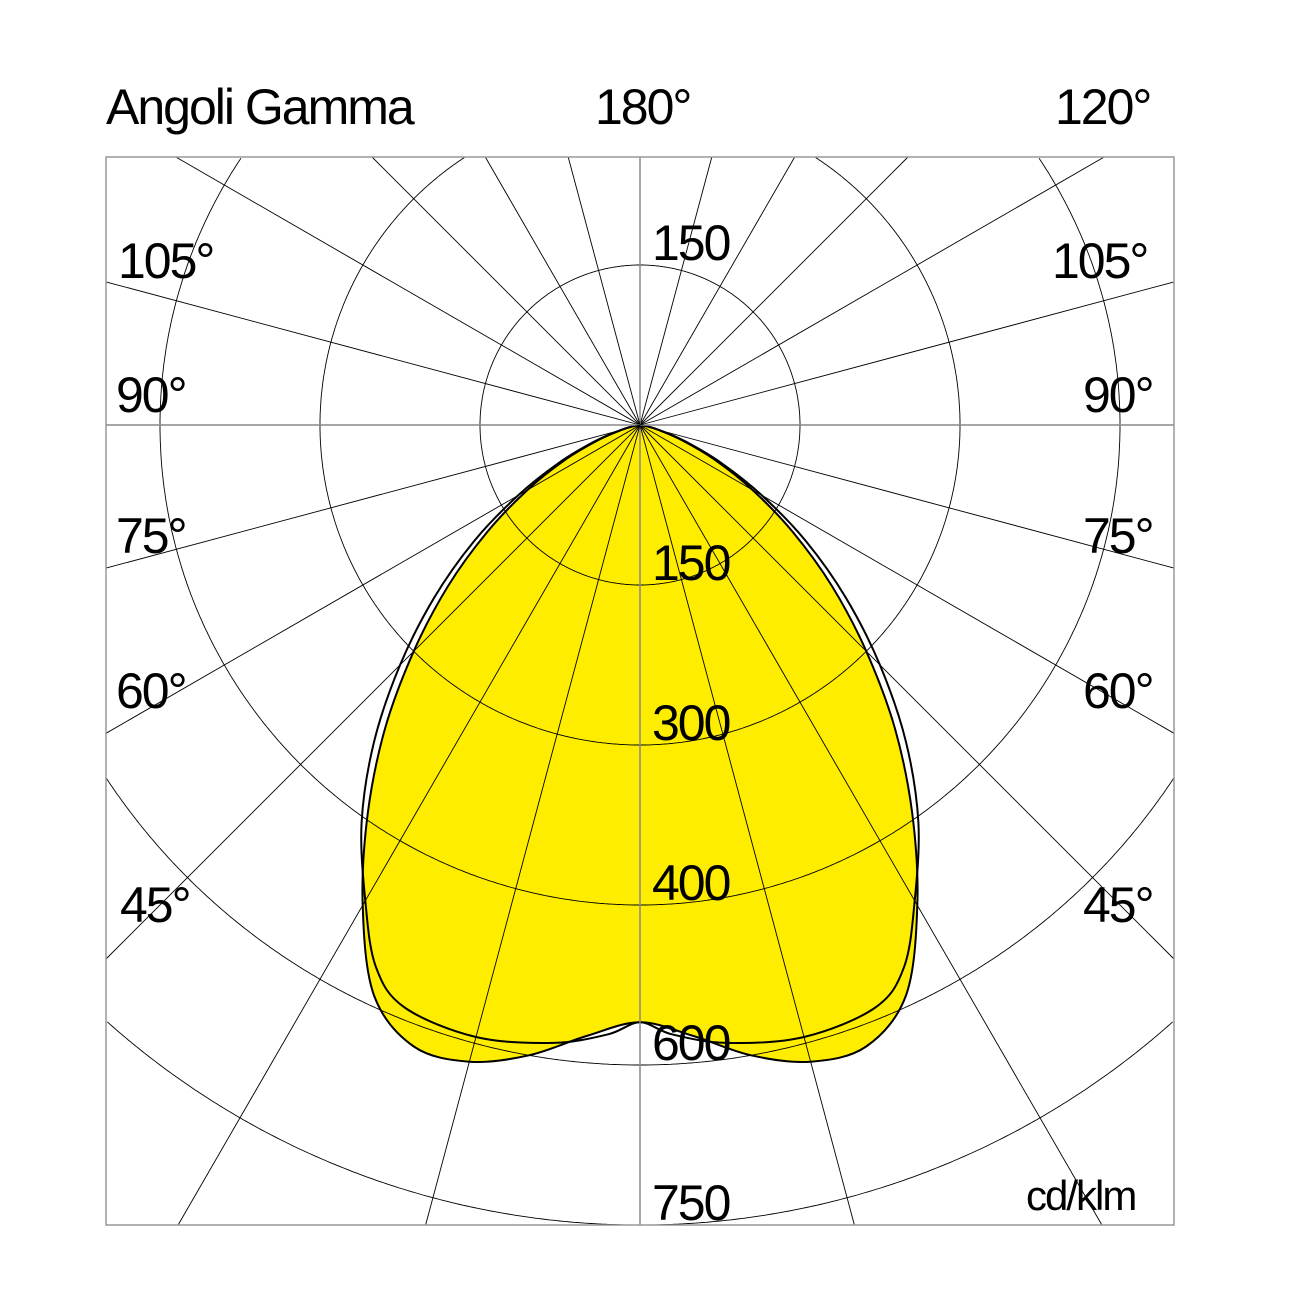 The height and width of the screenshot is (1302, 1302). Describe the element at coordinates (260, 107) in the screenshot. I see `chart-title: Angoli Gamma` at that location.